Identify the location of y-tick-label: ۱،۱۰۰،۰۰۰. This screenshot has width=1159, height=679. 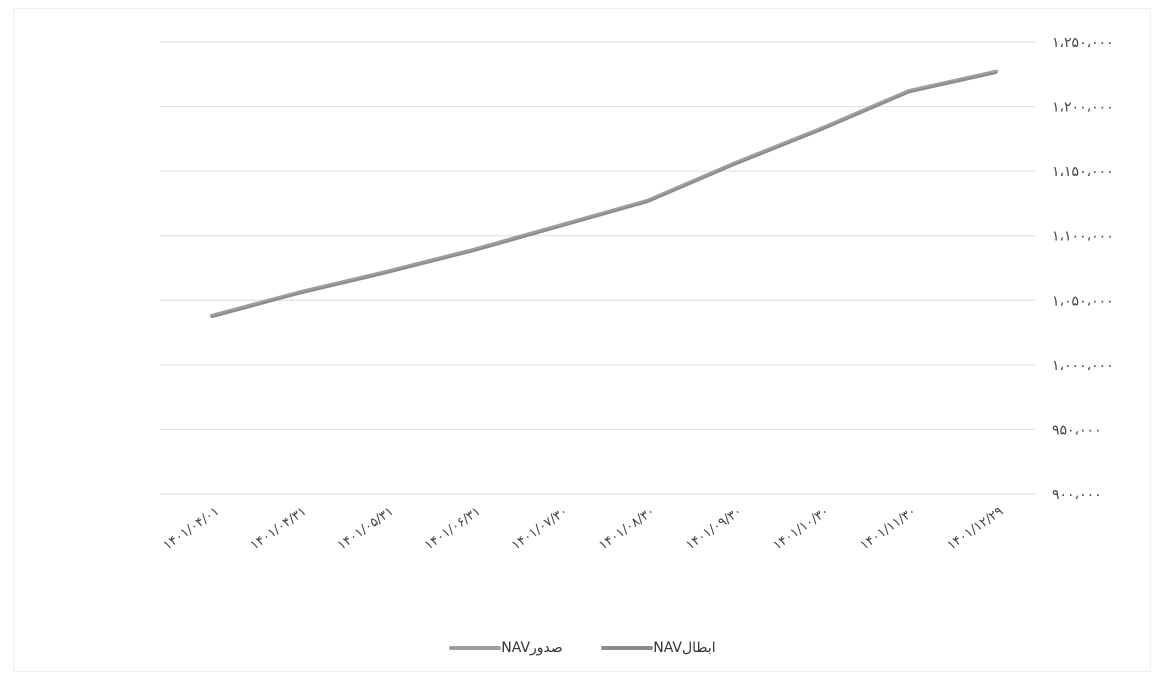
(1083, 237).